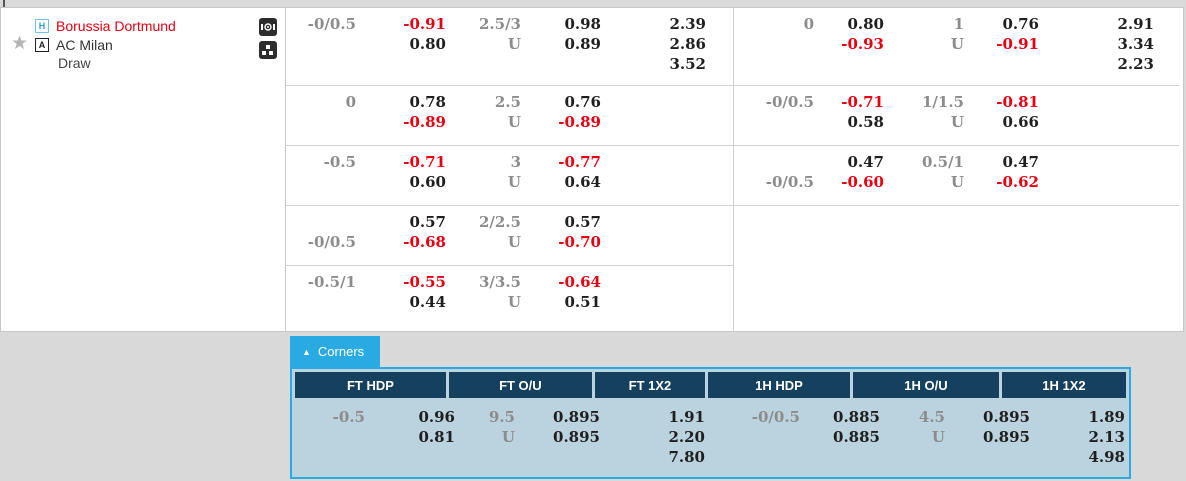 Image resolution: width=1186 pixels, height=481 pixels. Describe the element at coordinates (42, 44) in the screenshot. I see `away-badge: A` at that location.